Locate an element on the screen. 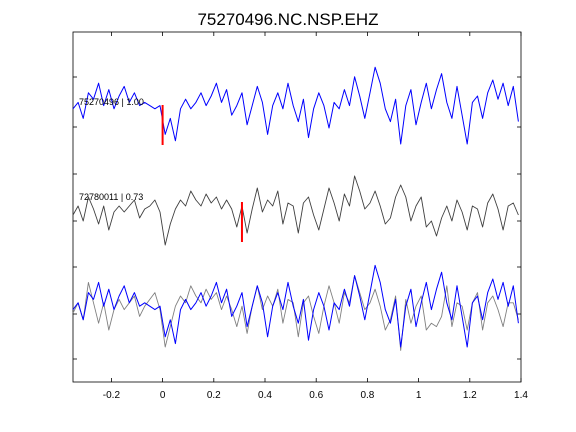  x-tick-label: 0.4 is located at coordinates (265, 395).